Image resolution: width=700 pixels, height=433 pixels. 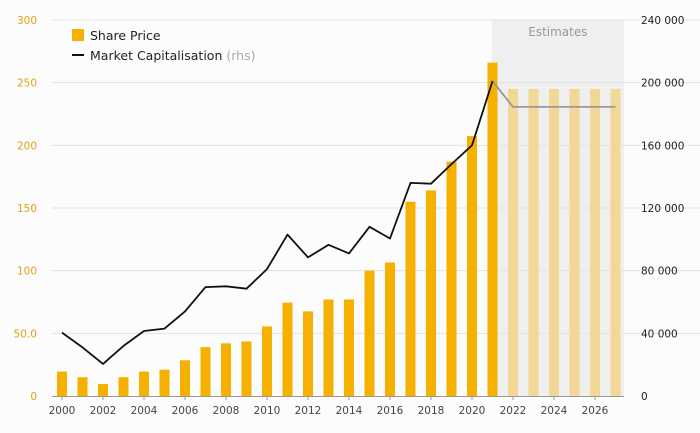 I want to click on right-tick-label: 120 000, so click(x=662, y=209).